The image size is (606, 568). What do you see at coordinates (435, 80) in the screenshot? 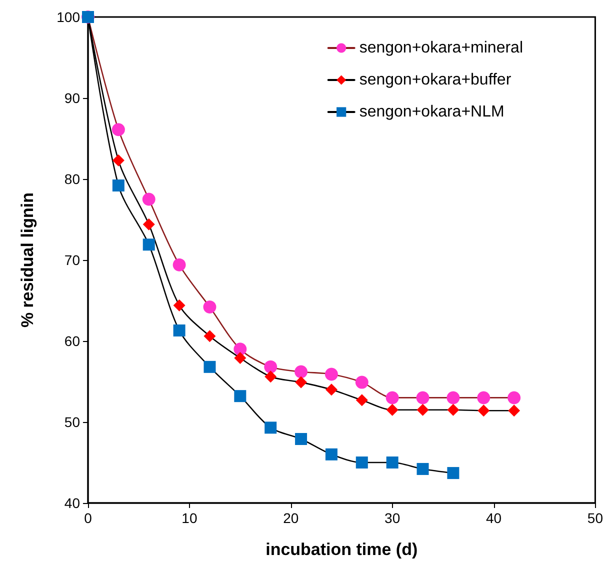
I see `legend-label: sengon+okara+buffer` at bounding box center [435, 80].